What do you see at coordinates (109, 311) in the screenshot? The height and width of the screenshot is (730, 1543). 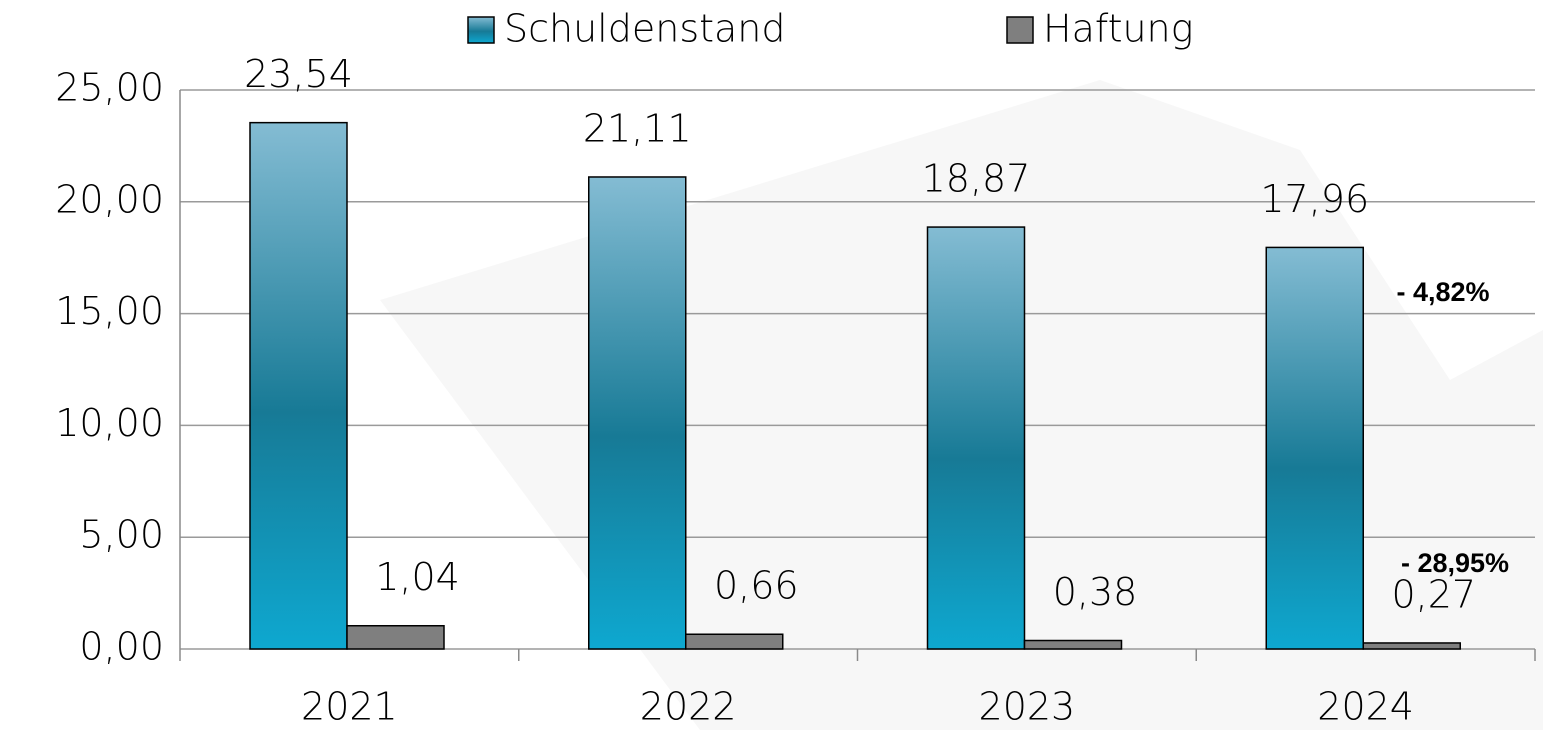 I see `y-tick-label: 15,00` at bounding box center [109, 311].